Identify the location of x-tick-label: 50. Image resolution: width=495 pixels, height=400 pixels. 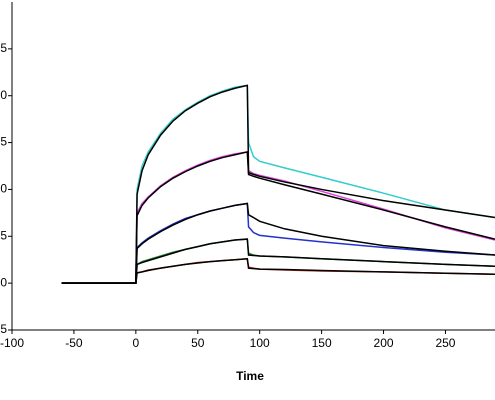
(198, 343).